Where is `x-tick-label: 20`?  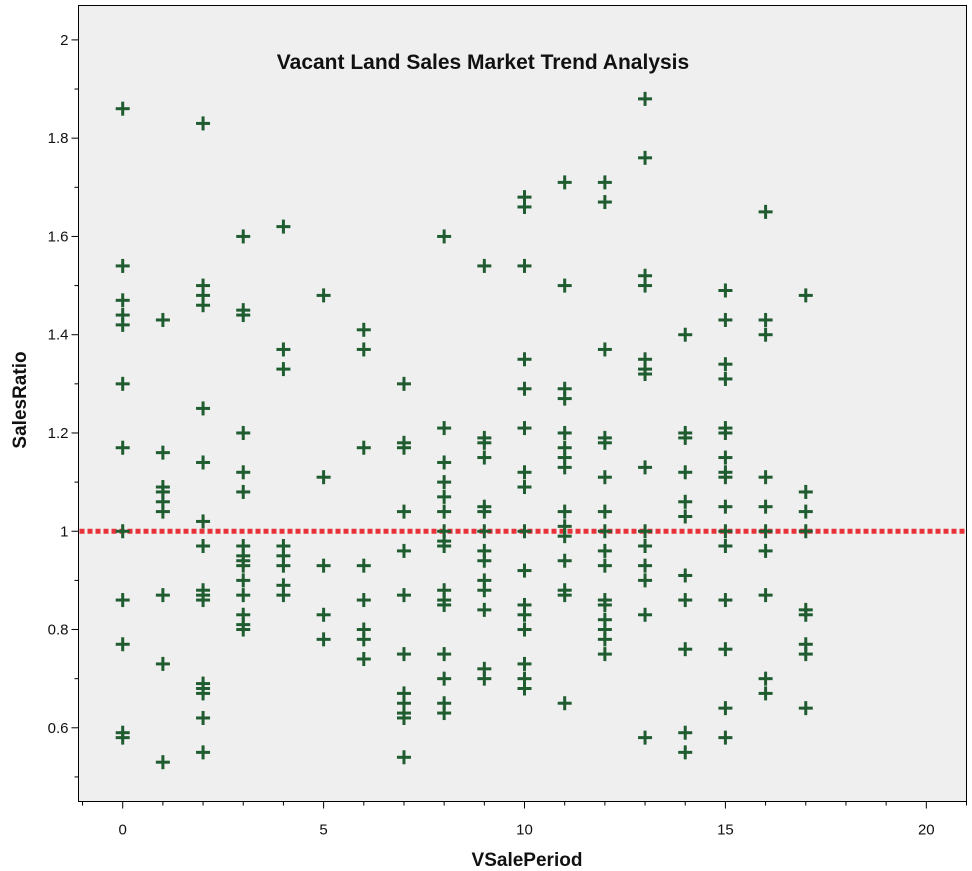
x-tick-label: 20 is located at coordinates (926, 830).